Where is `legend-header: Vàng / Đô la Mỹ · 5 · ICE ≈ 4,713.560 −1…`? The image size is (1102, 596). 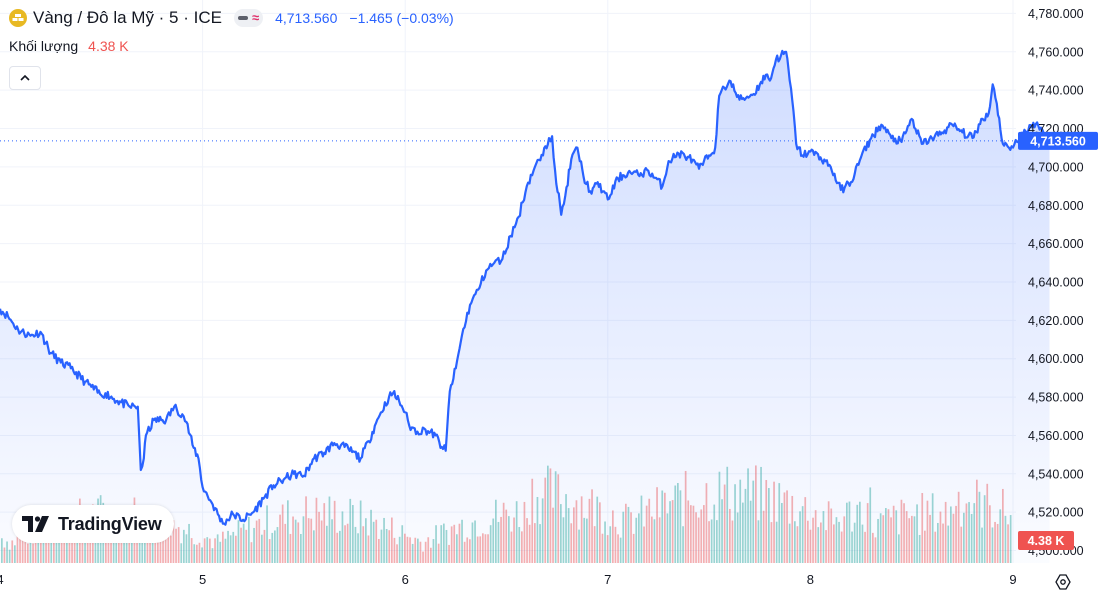
legend-header: Vàng / Đô la Mỹ · 5 · ICE ≈ 4,713.560 −1… is located at coordinates (231, 18).